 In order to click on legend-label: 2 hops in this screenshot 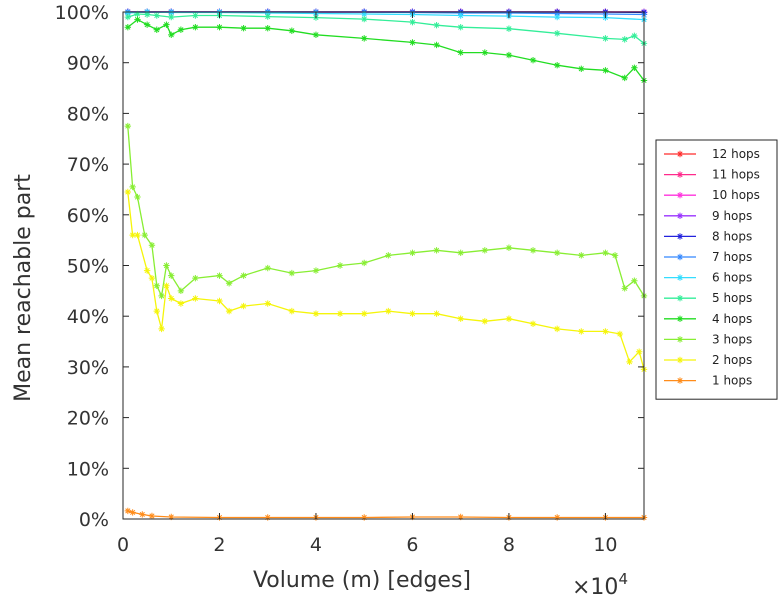, I will do `click(732, 360)`.